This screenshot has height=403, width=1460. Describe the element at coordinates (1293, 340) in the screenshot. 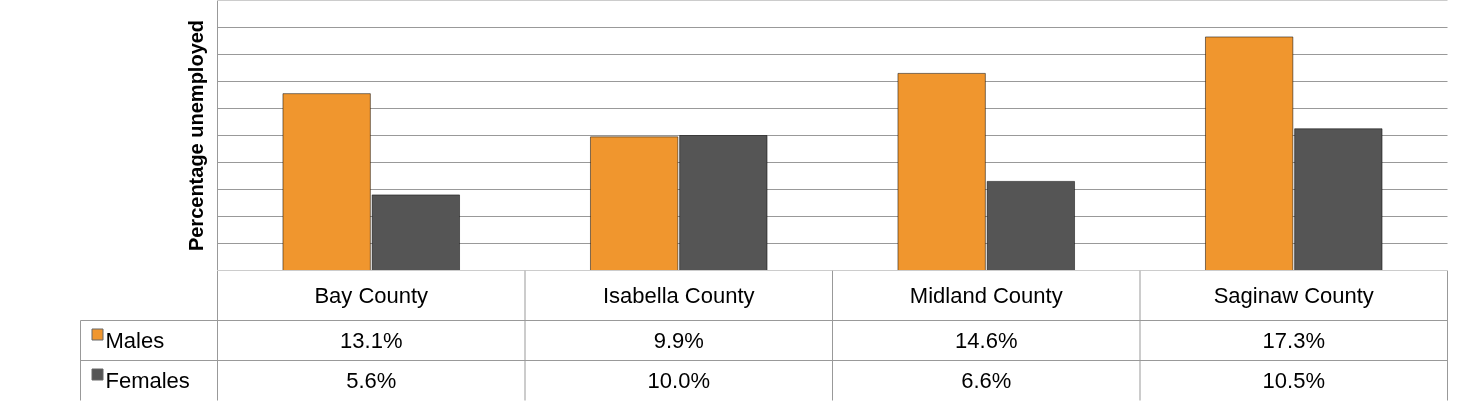

I see `data-label: 17.3%` at that location.